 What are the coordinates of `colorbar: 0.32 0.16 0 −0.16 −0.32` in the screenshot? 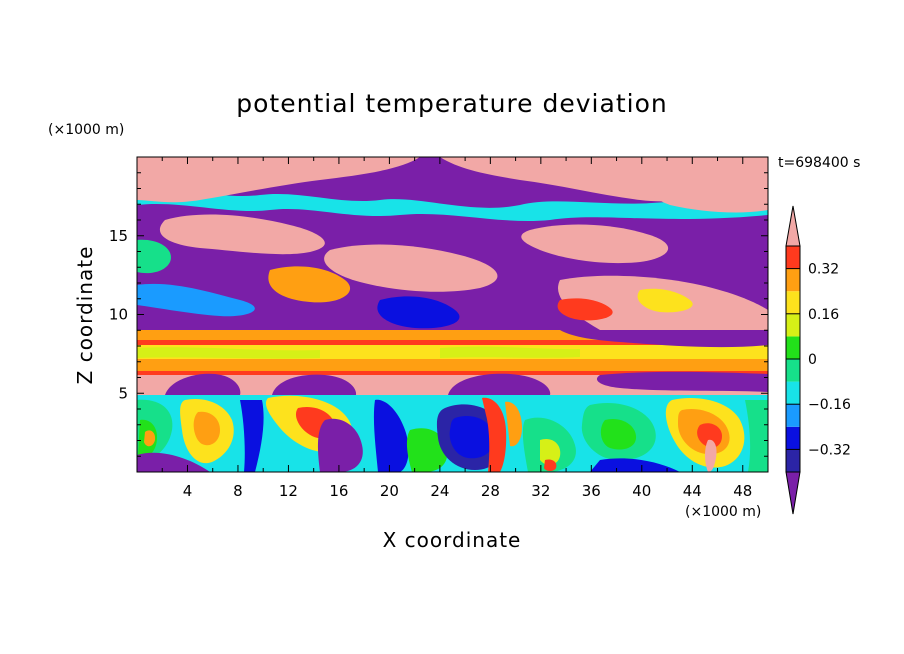 It's located at (818, 360).